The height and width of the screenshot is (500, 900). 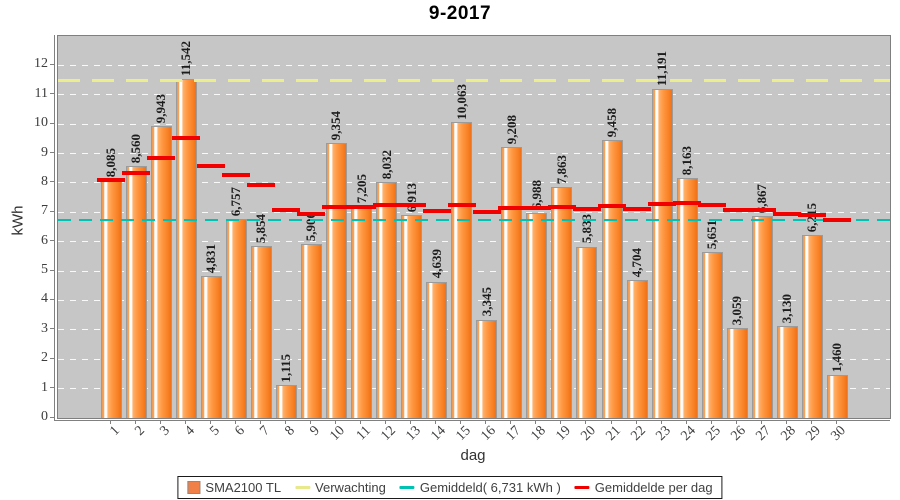 I want to click on legend-item-gemiddeld: Gemiddeld( 6,731 kWh ), so click(x=480, y=487).